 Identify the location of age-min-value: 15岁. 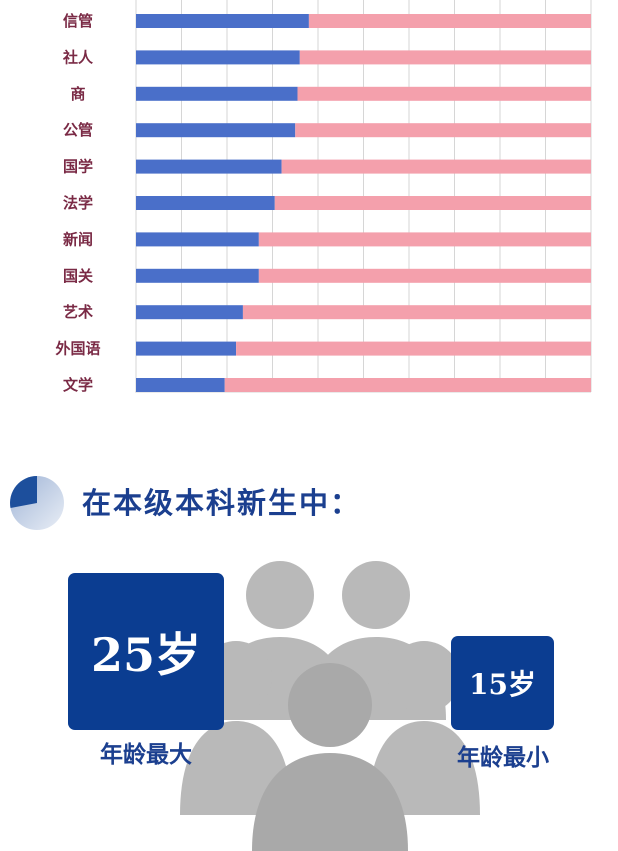
(502, 684).